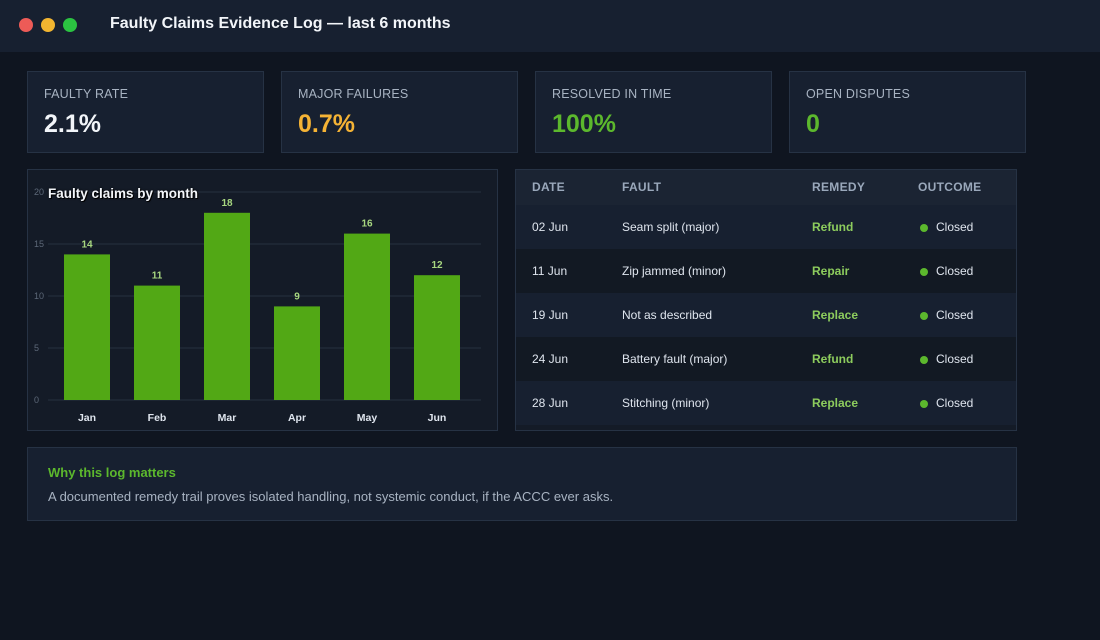 This screenshot has width=1100, height=640. Describe the element at coordinates (653, 112) in the screenshot. I see `stat-card-resolved-in-time: RESOLVED IN TIME 100%` at that location.